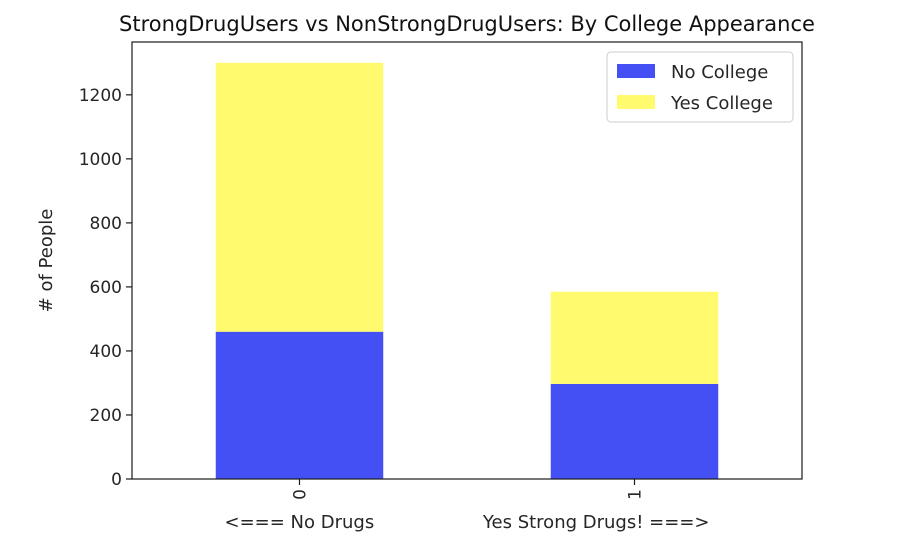  Describe the element at coordinates (721, 103) in the screenshot. I see `legend-label: Yes College` at that location.